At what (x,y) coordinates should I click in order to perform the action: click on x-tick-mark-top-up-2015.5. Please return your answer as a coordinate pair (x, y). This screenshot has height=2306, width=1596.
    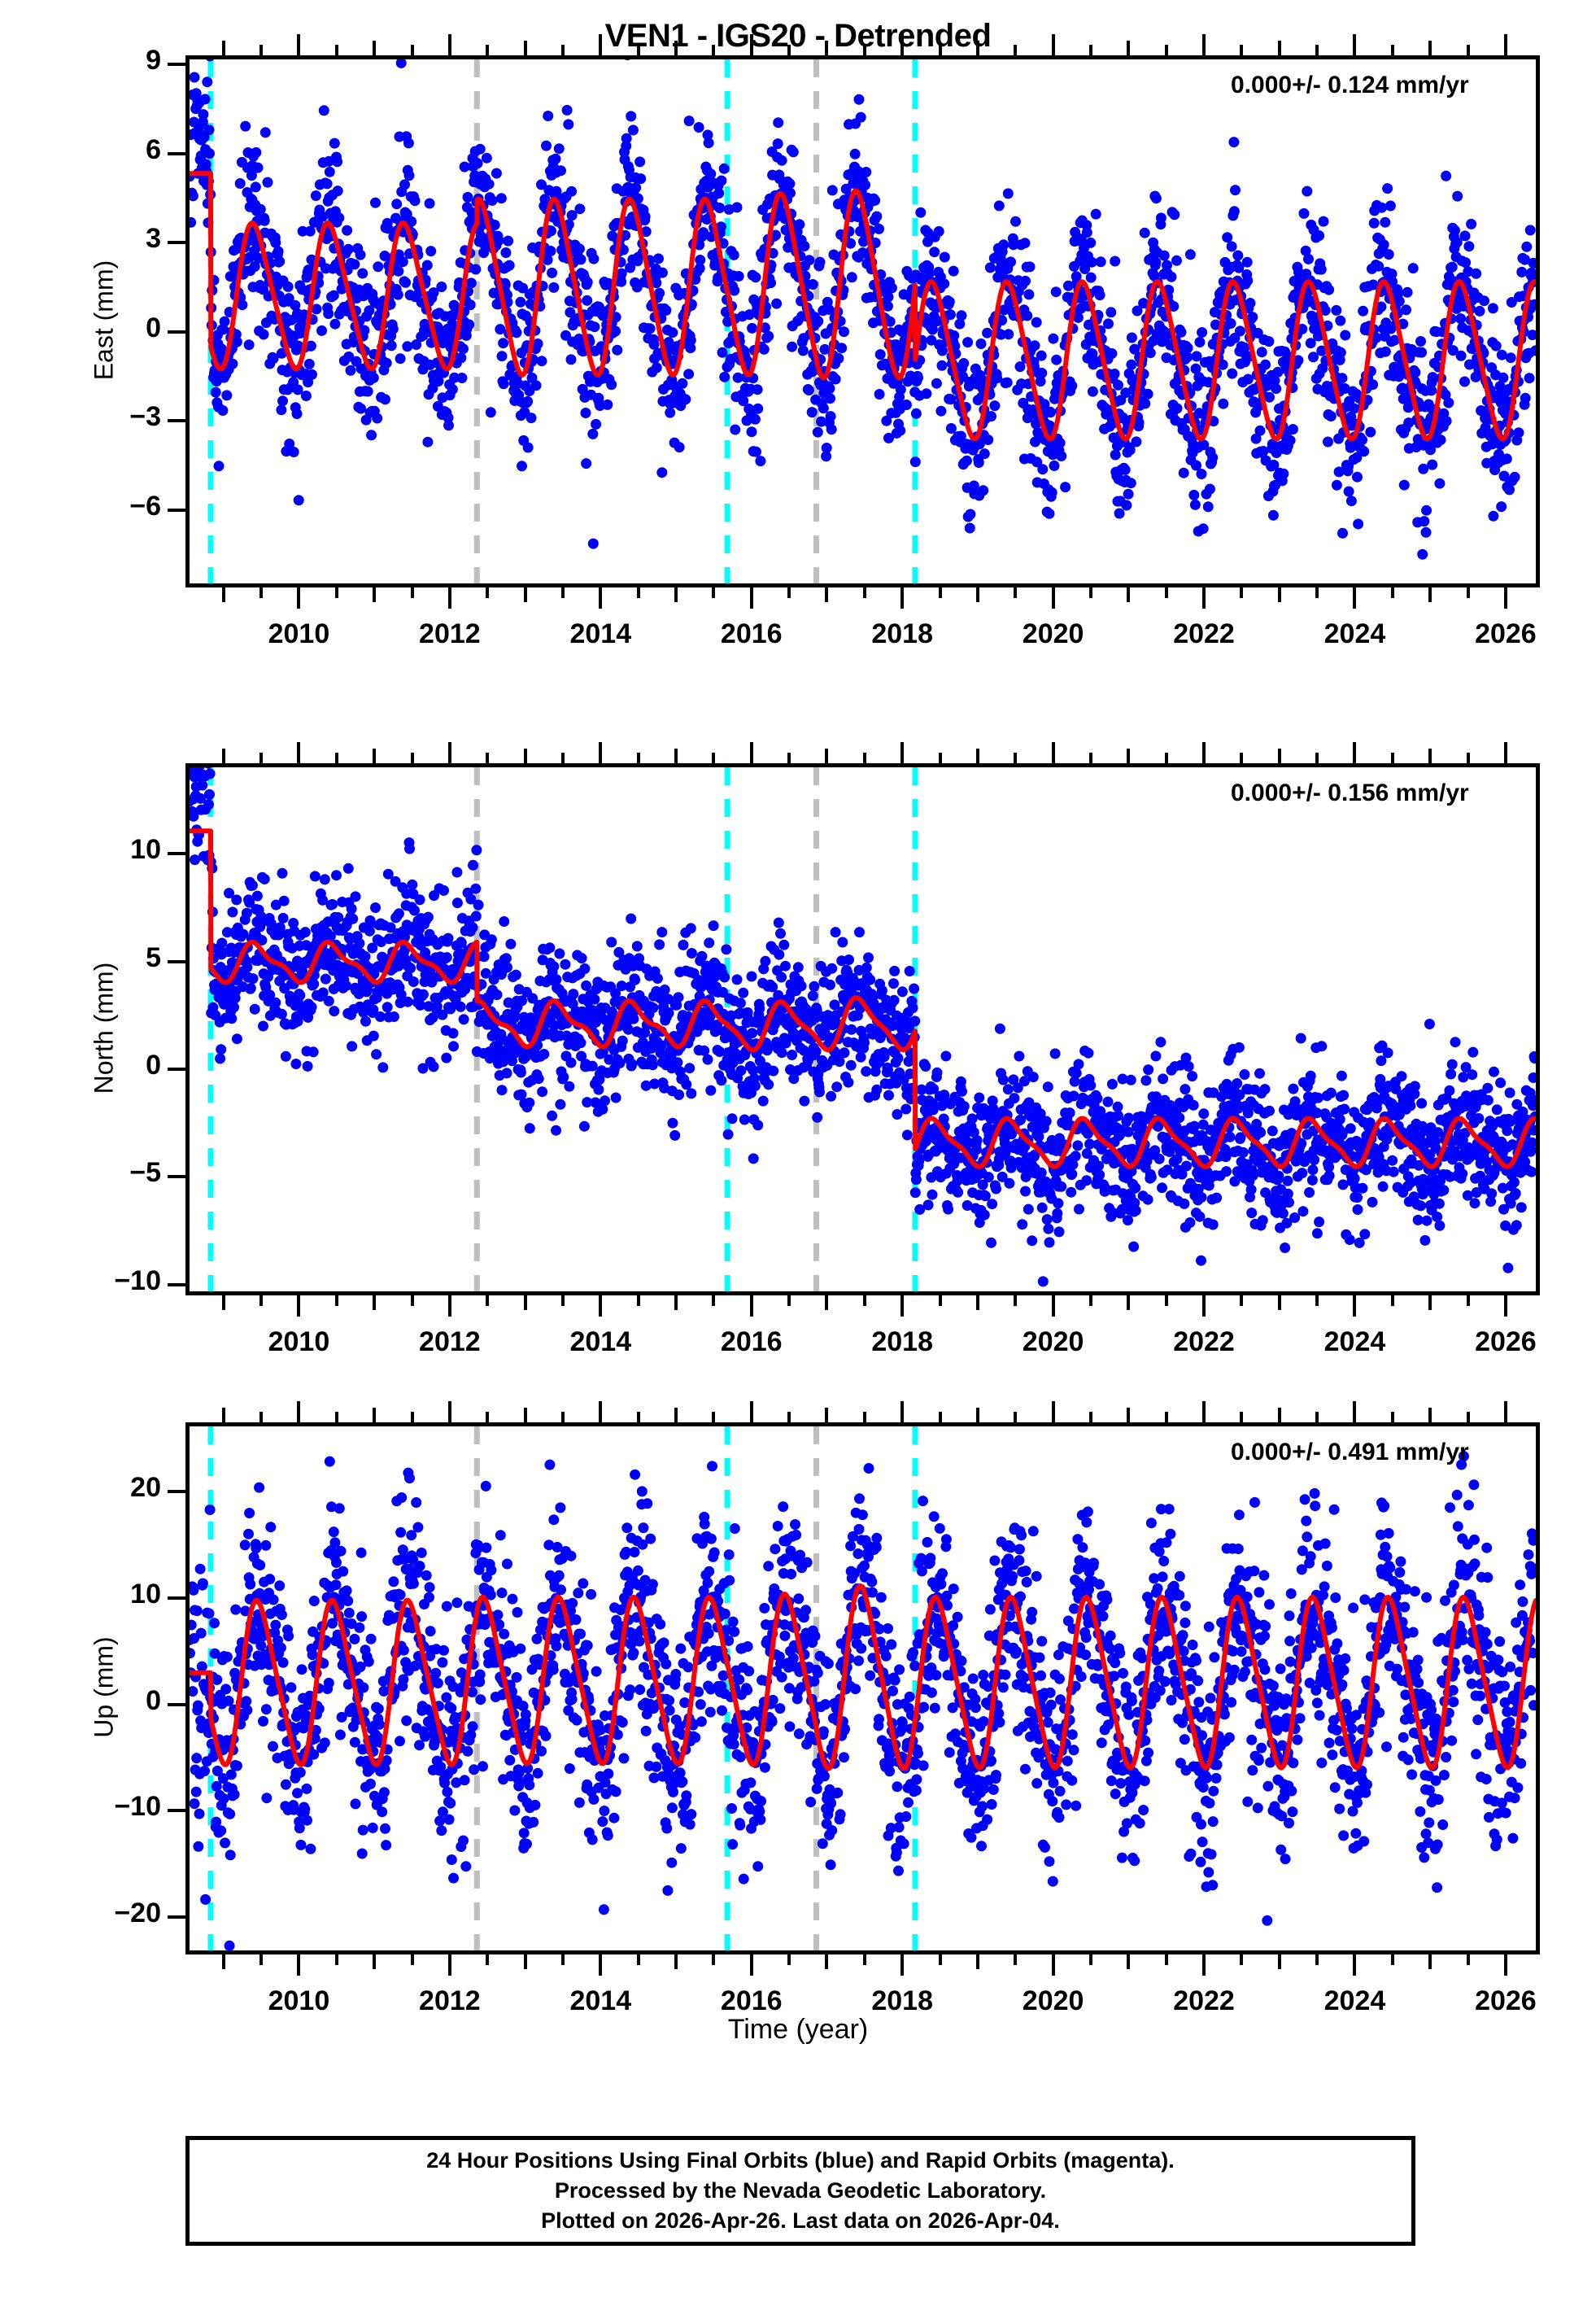
    Looking at the image, I should click on (713, 1417).